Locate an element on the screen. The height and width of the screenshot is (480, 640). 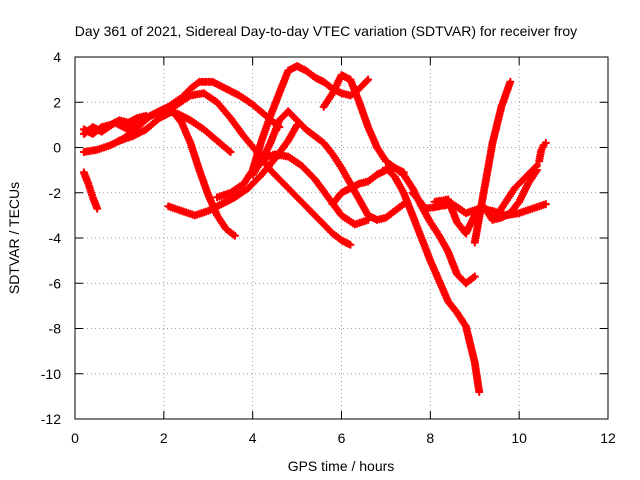
x-tick-label: 6 is located at coordinates (342, 438).